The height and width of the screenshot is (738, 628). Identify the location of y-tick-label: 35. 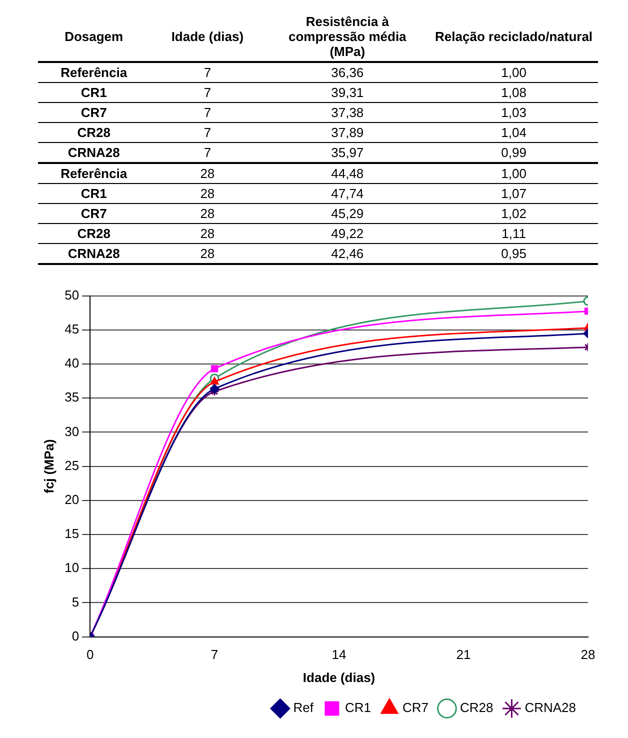
(72, 397).